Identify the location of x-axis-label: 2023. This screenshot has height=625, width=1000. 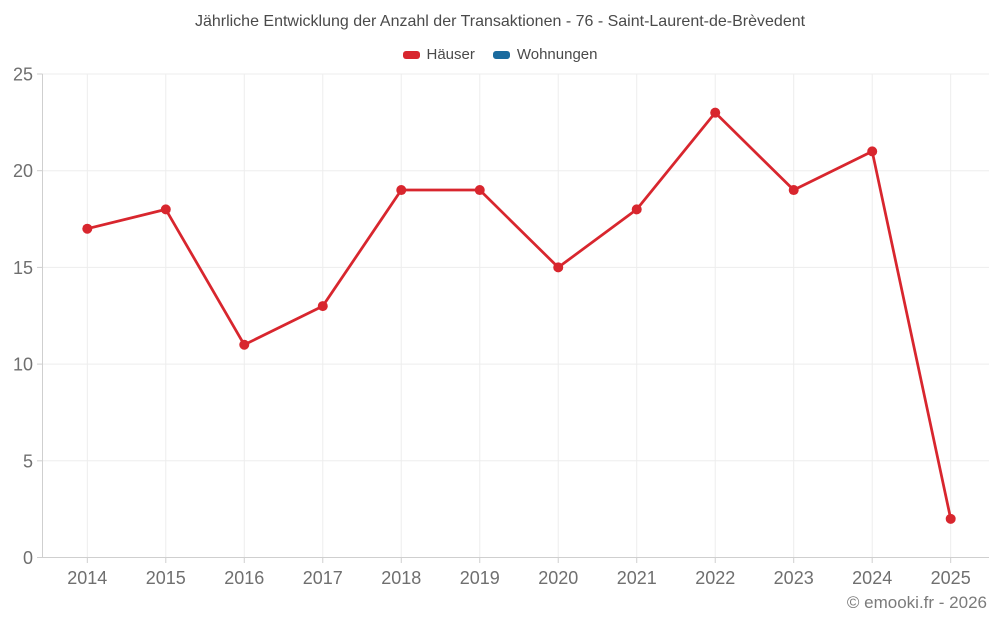
(794, 578).